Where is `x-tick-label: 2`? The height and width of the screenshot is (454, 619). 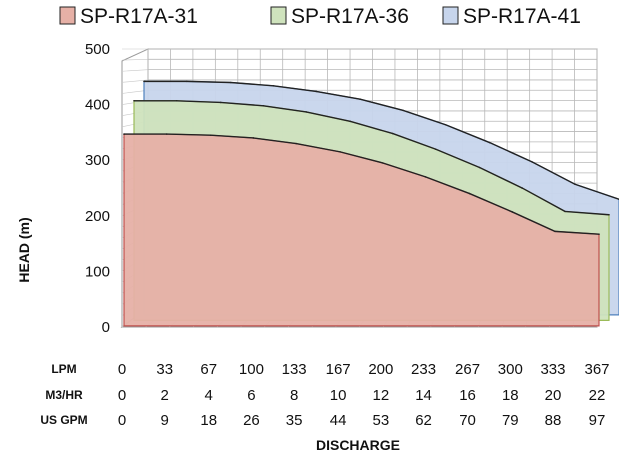 x-tick-label: 2 is located at coordinates (165, 395).